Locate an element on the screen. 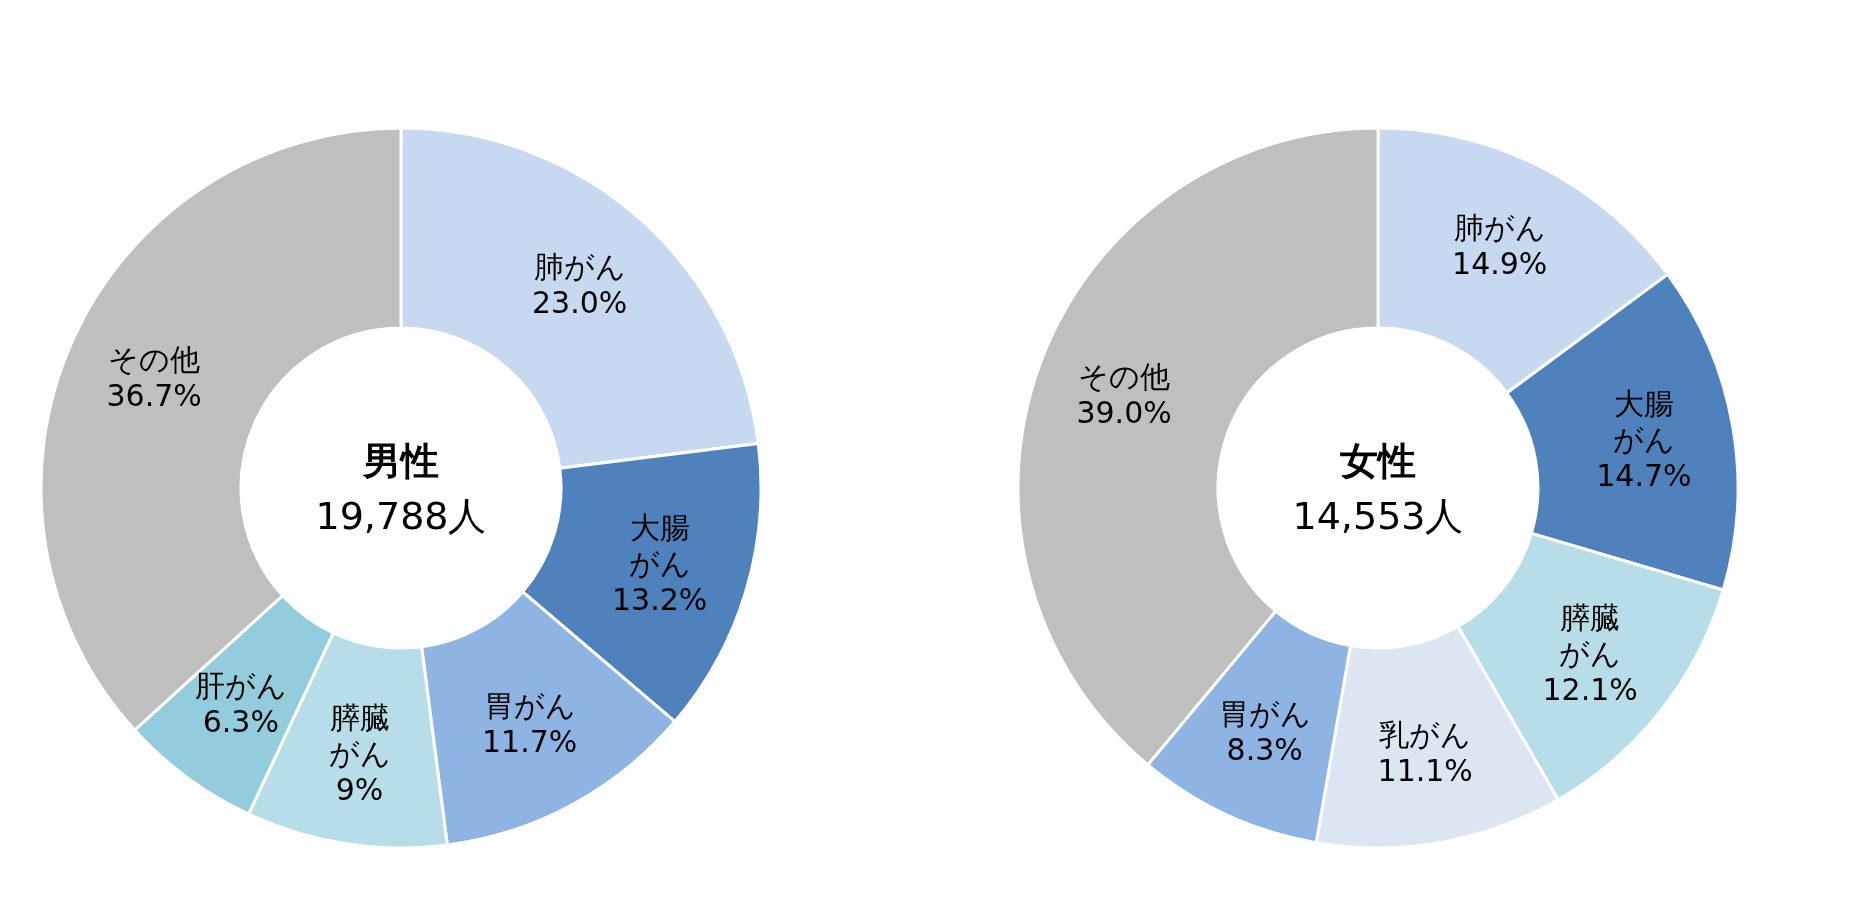 The width and height of the screenshot is (1852, 913). data-label: 23.0% is located at coordinates (580, 302).